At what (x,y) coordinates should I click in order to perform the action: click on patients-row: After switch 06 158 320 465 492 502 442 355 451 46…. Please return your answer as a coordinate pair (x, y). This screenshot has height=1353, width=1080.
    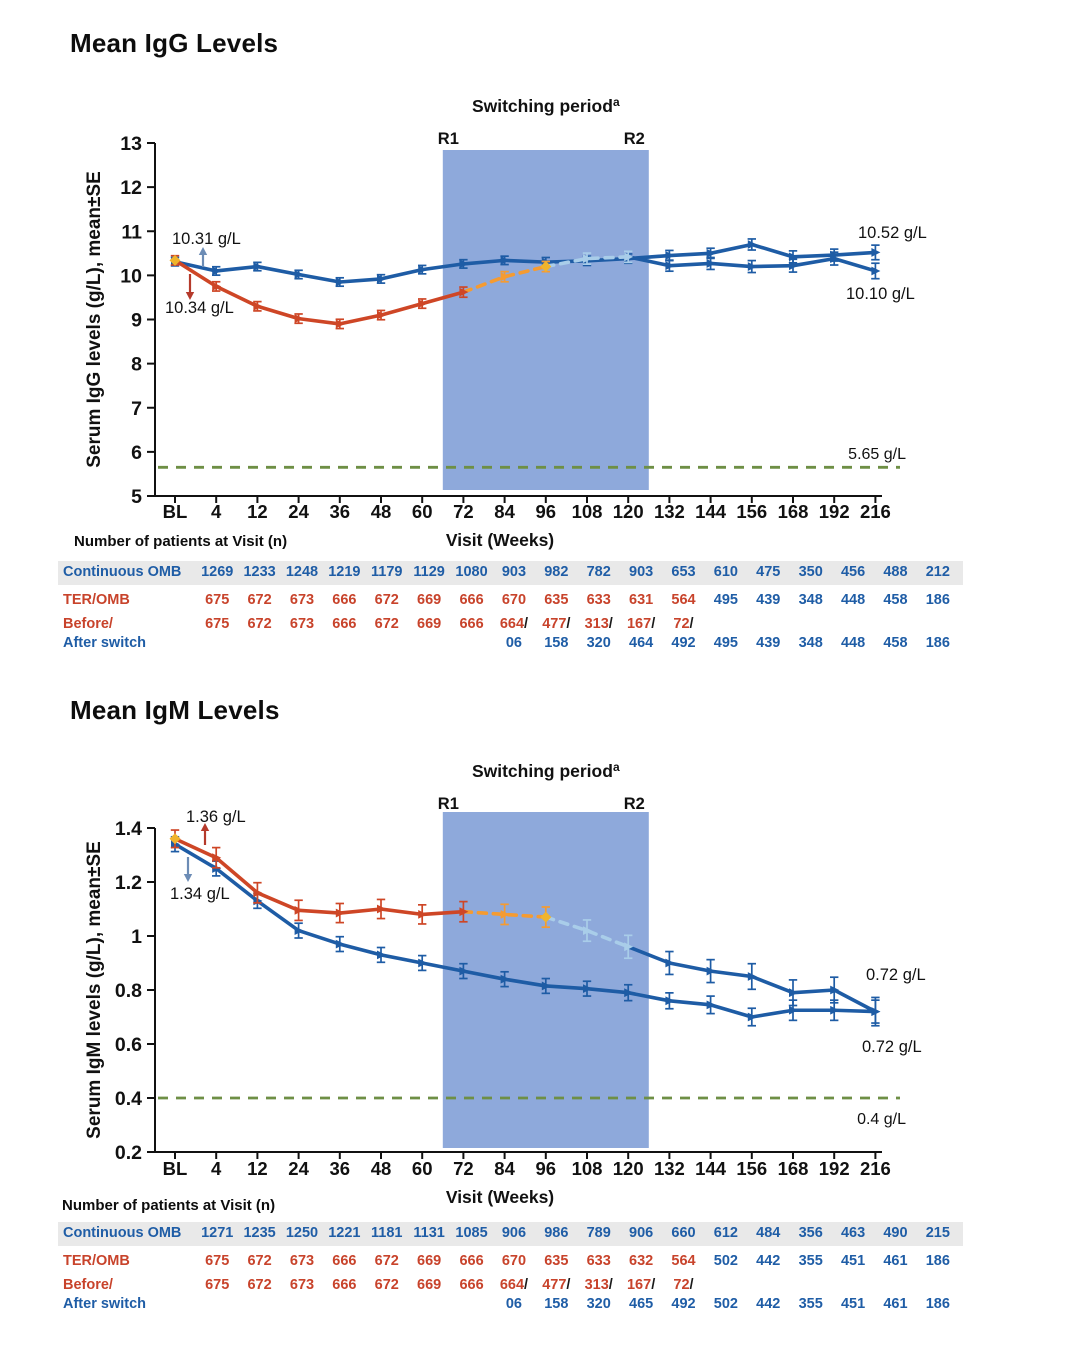
    Looking at the image, I should click on (510, 1304).